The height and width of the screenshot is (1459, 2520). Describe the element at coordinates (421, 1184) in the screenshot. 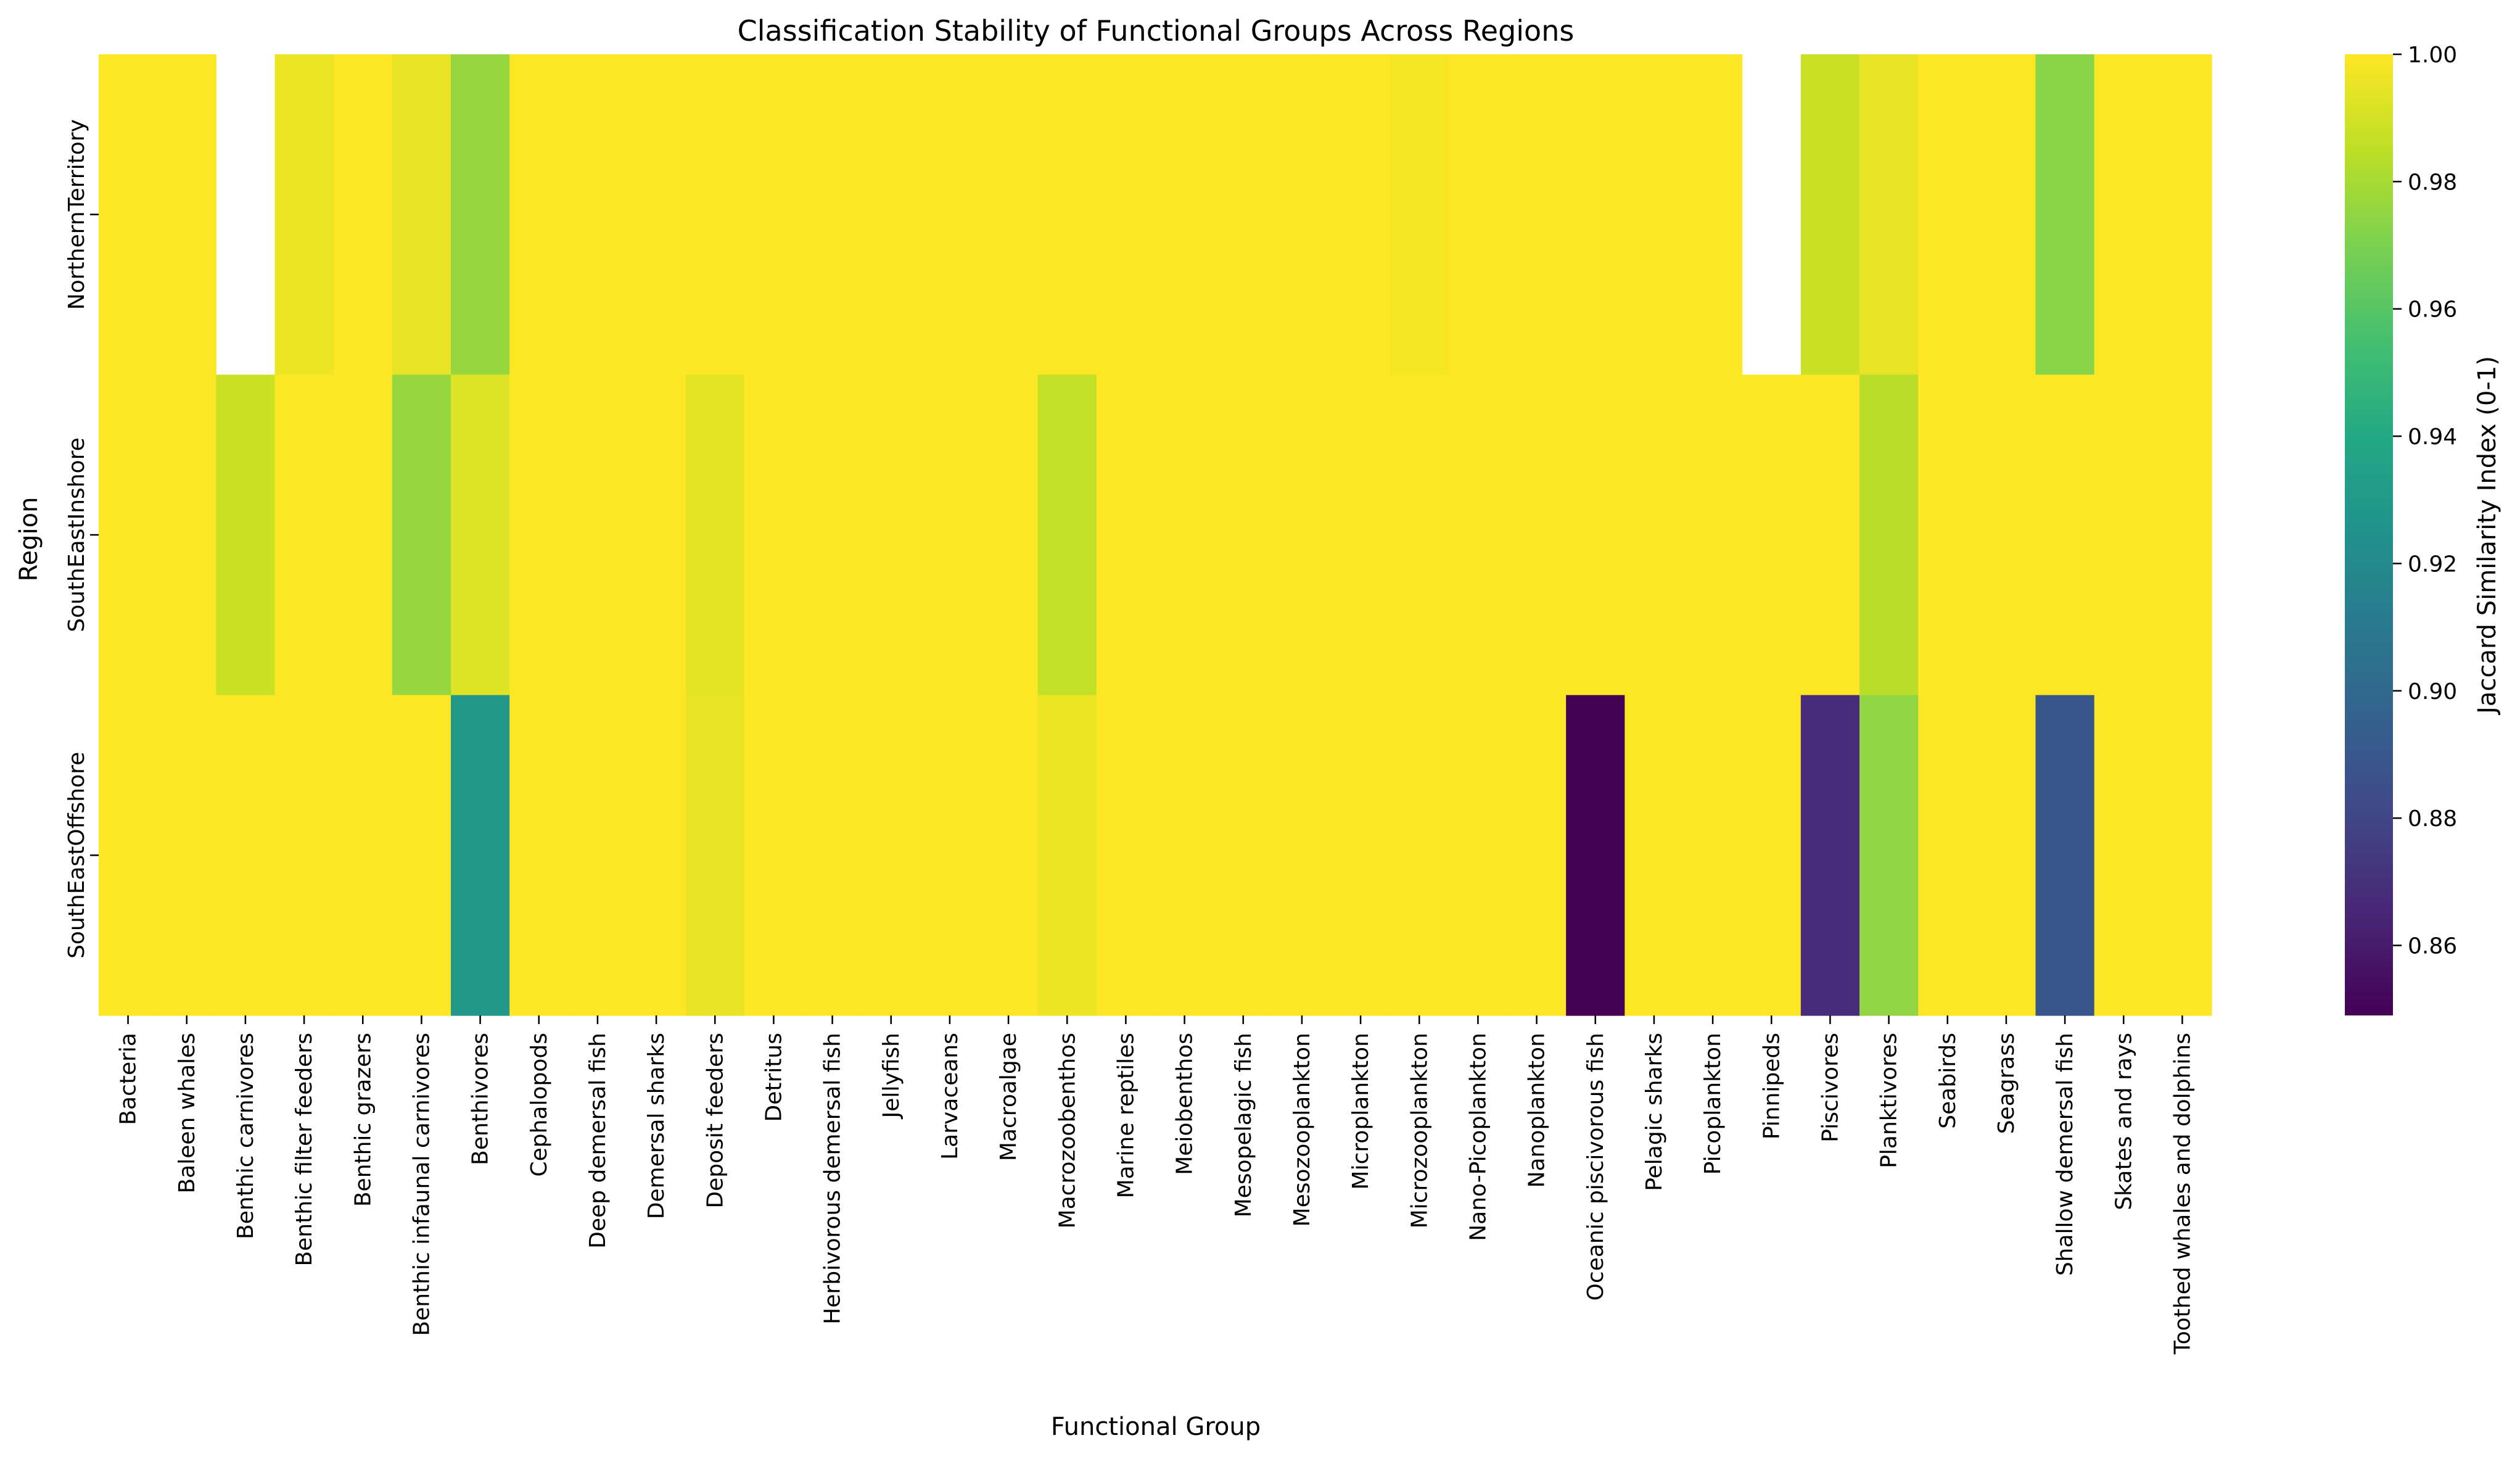

I see `x-tick-label: Benthic infaunal carnivores` at that location.